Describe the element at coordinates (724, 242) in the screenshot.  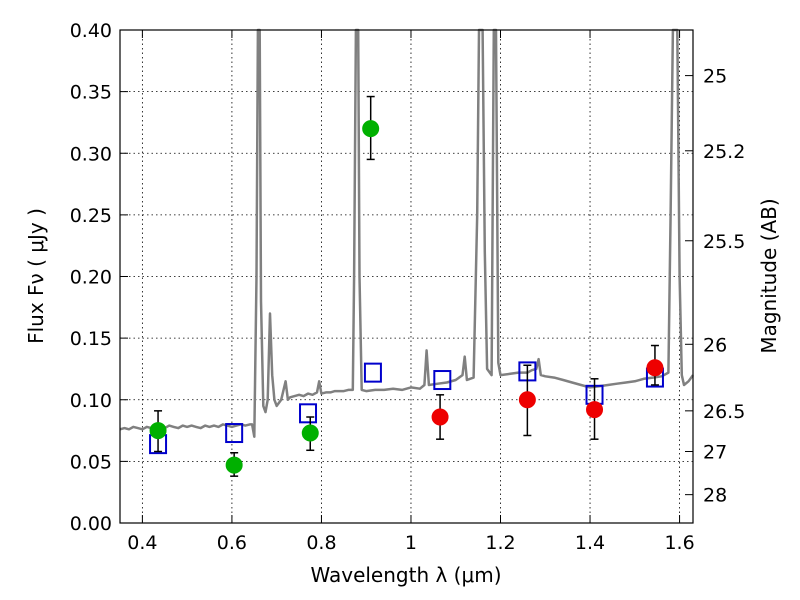
I see `magnitude-tick-label: 25.5` at that location.